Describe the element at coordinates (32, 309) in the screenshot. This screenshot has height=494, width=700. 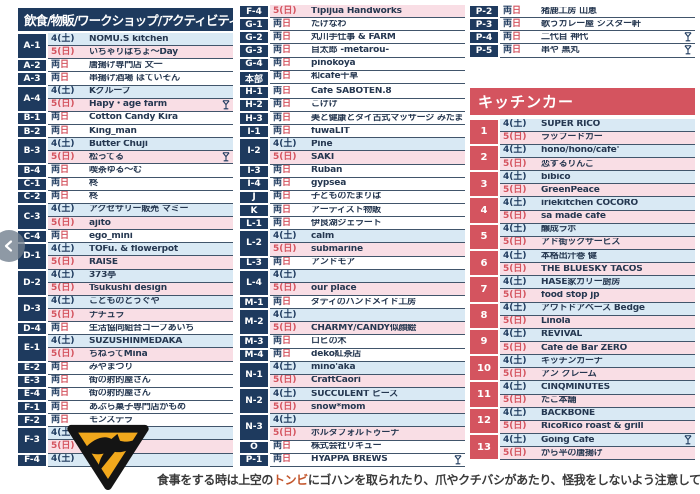
I see `vendor-code: D-3` at that location.